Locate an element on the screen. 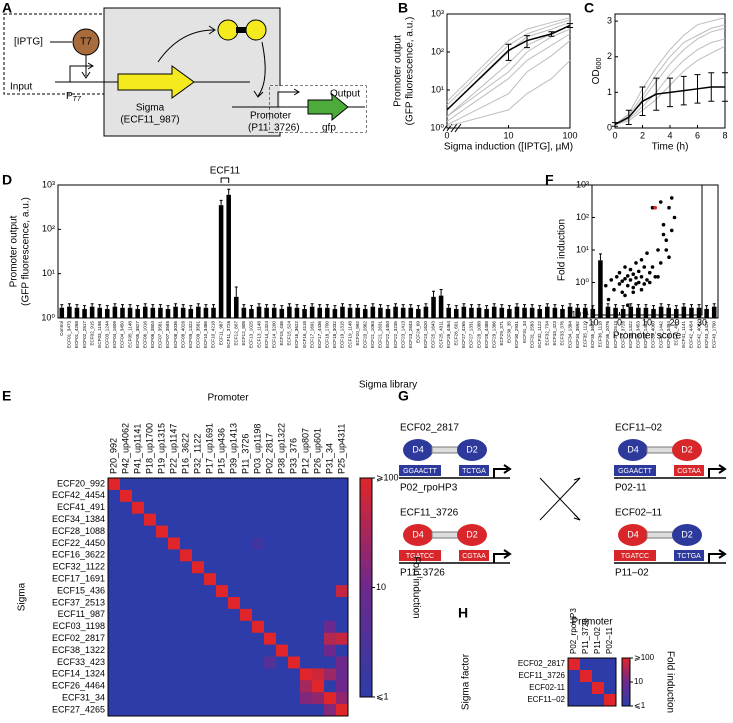  d4-domain is located at coordinates (418, 450).